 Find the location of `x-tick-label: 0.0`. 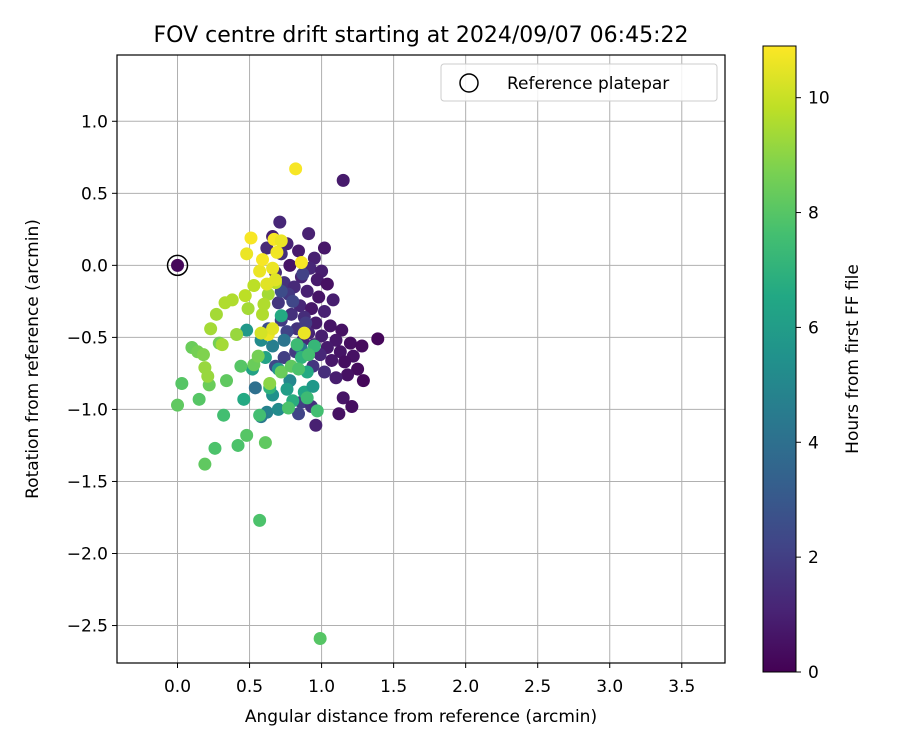

x-tick-label: 0.0 is located at coordinates (177, 687).